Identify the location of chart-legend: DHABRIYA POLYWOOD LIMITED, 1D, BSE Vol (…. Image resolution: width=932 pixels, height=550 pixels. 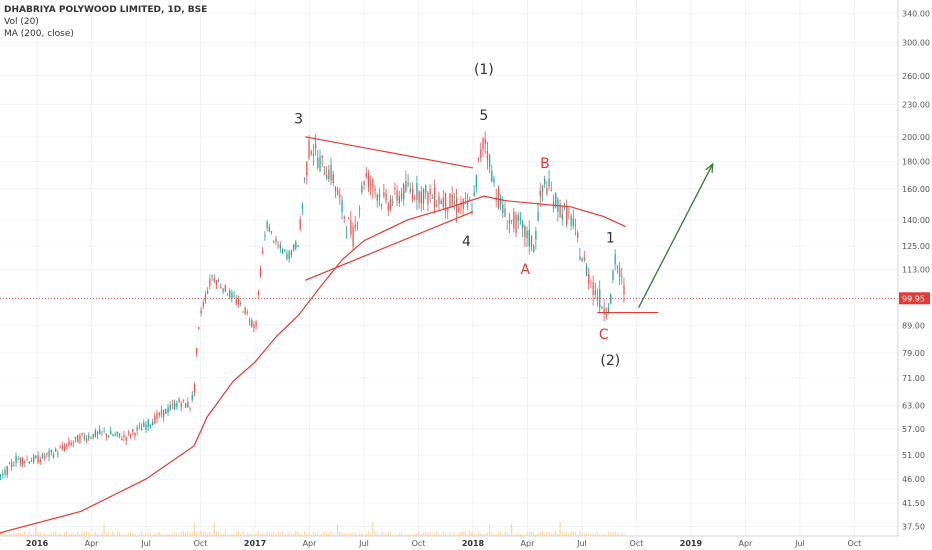
(105, 22).